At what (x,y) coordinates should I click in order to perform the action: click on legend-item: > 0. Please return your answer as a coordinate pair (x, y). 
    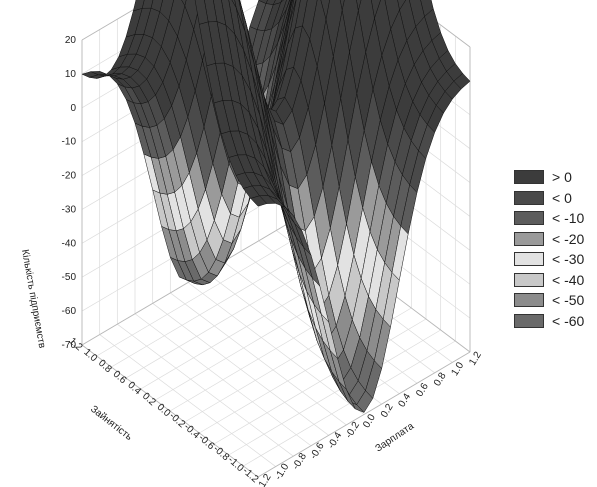
    Looking at the image, I should click on (554, 177).